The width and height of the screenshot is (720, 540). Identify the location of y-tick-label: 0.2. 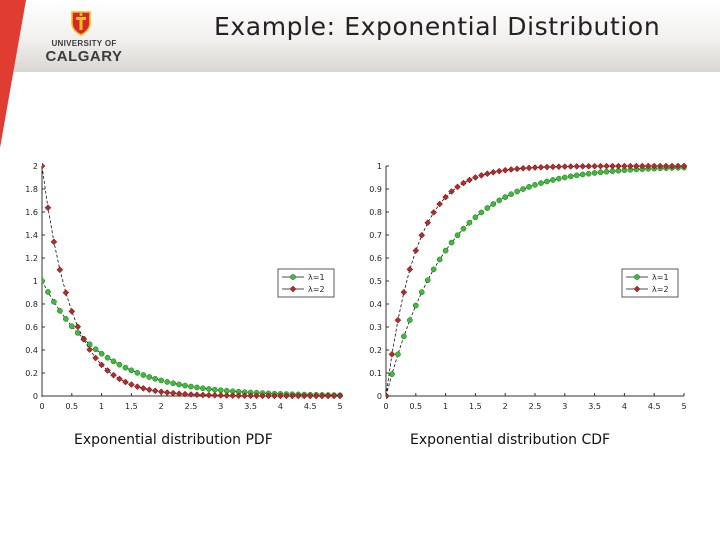
(31, 373).